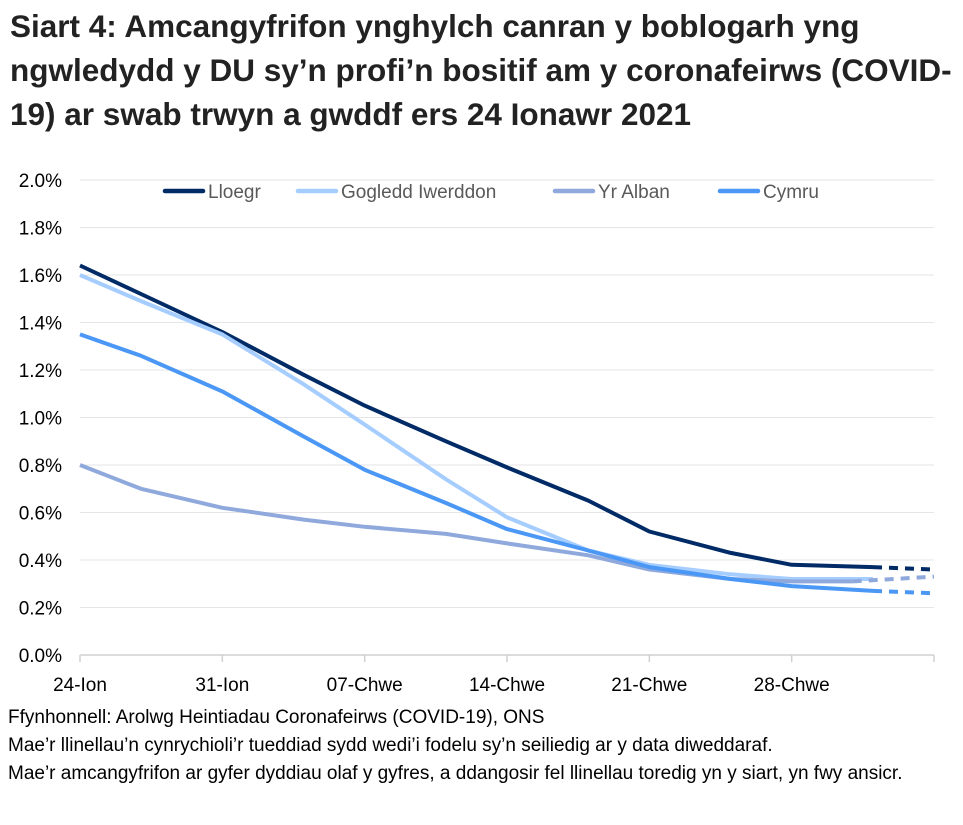 This screenshot has height=825, width=963. I want to click on y-tick-label: 0.0%, so click(40, 656).